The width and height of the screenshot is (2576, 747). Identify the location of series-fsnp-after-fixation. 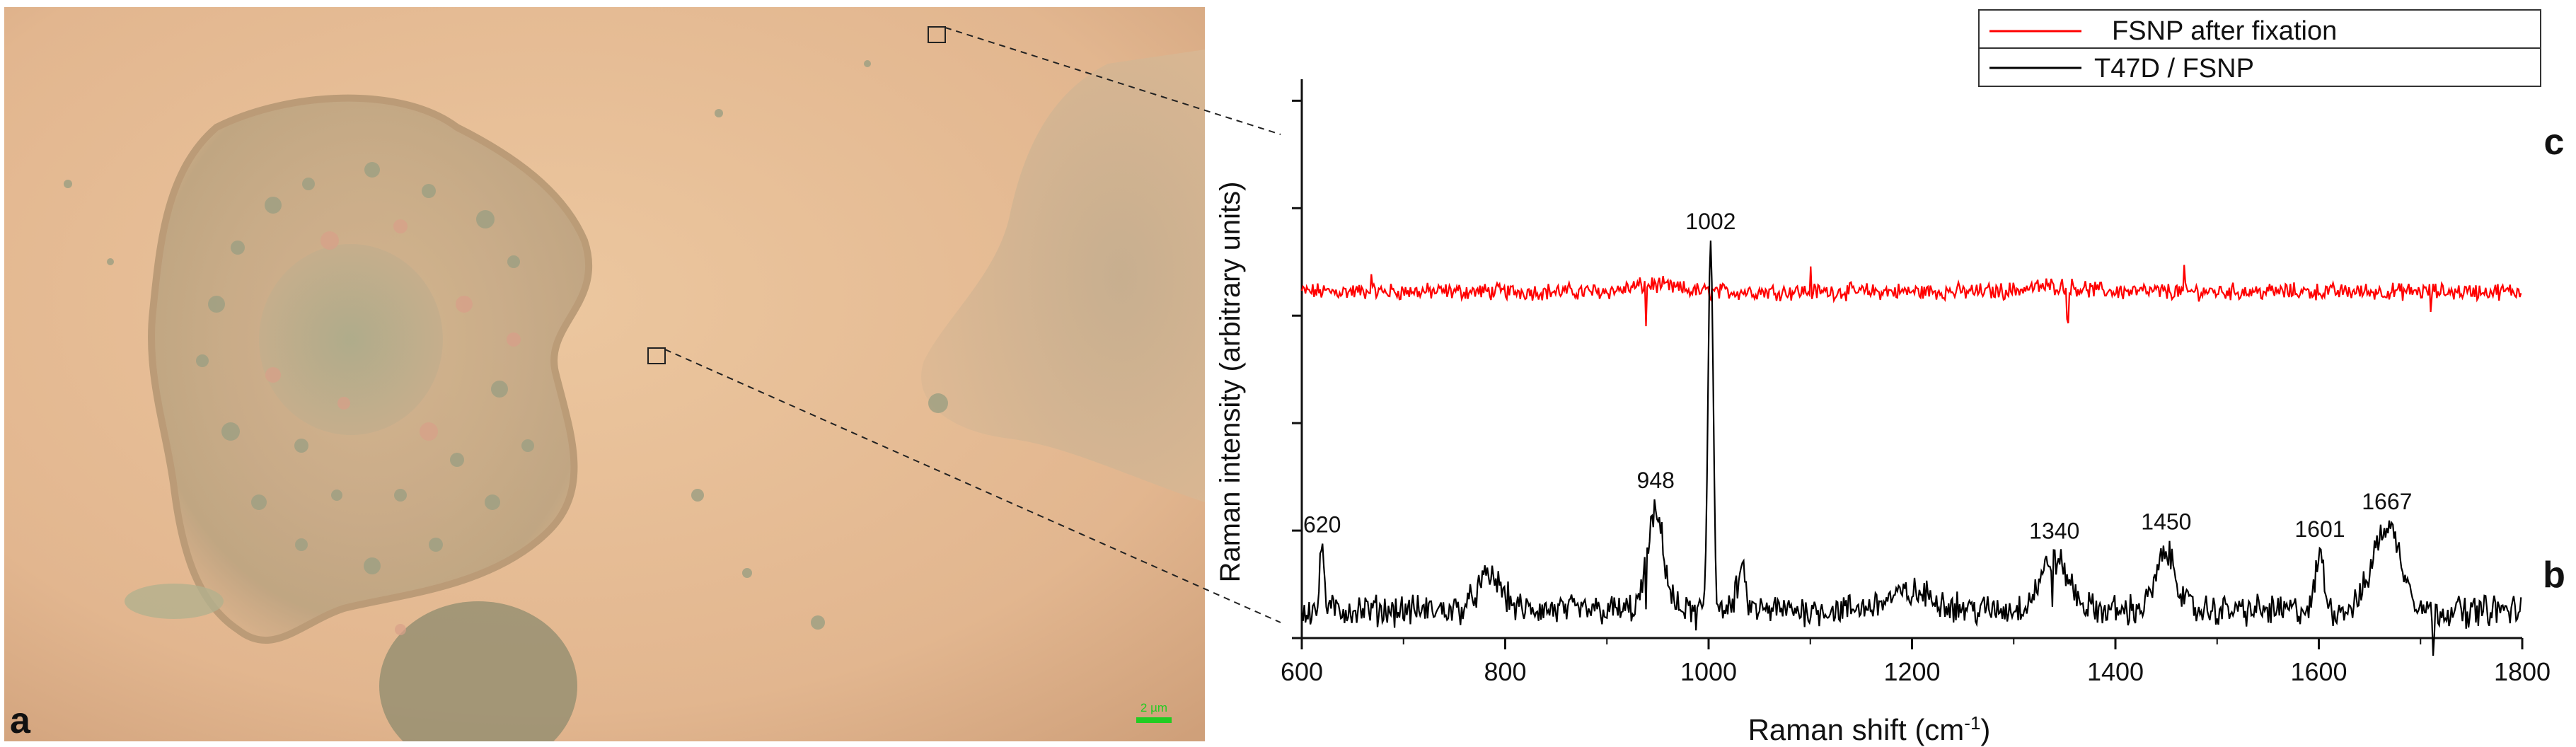
(1911, 296).